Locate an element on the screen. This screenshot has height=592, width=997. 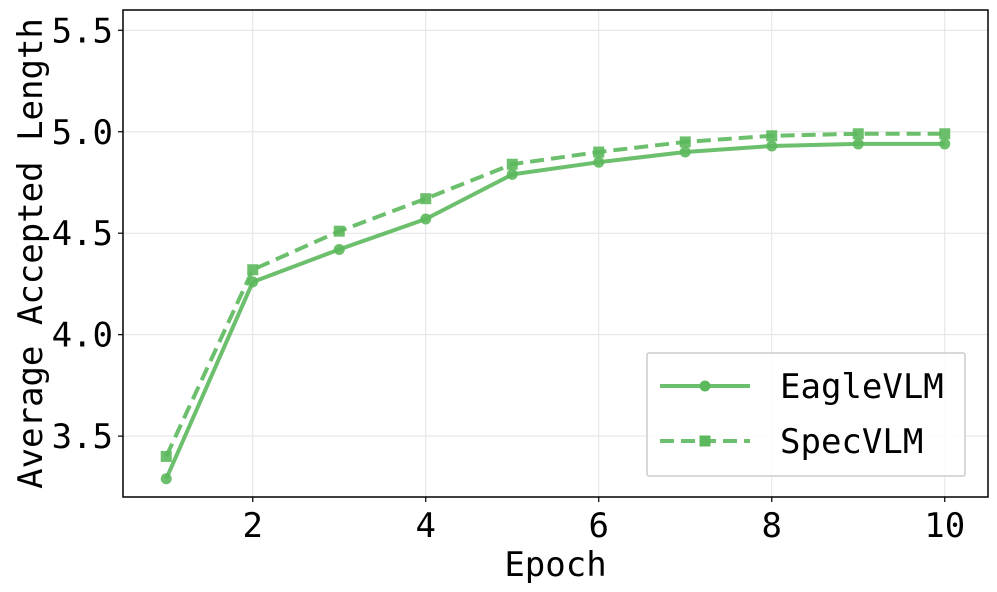
legend-box is located at coordinates (806, 414).